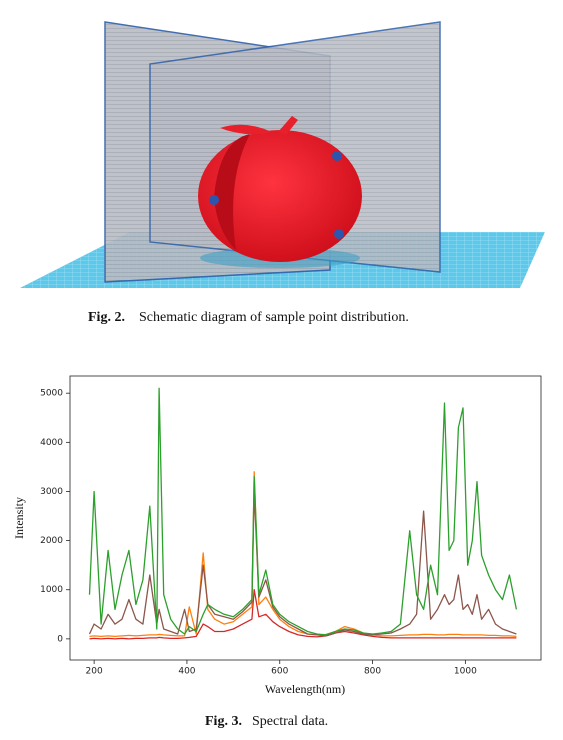 This screenshot has height=740, width=563. Describe the element at coordinates (94, 672) in the screenshot. I see `x-tick-label: 200` at that location.